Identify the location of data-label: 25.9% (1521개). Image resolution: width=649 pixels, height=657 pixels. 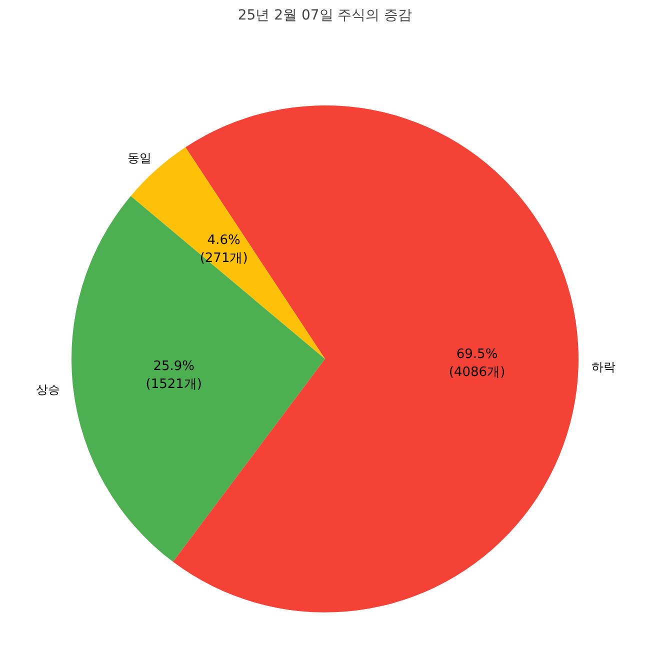
(174, 375).